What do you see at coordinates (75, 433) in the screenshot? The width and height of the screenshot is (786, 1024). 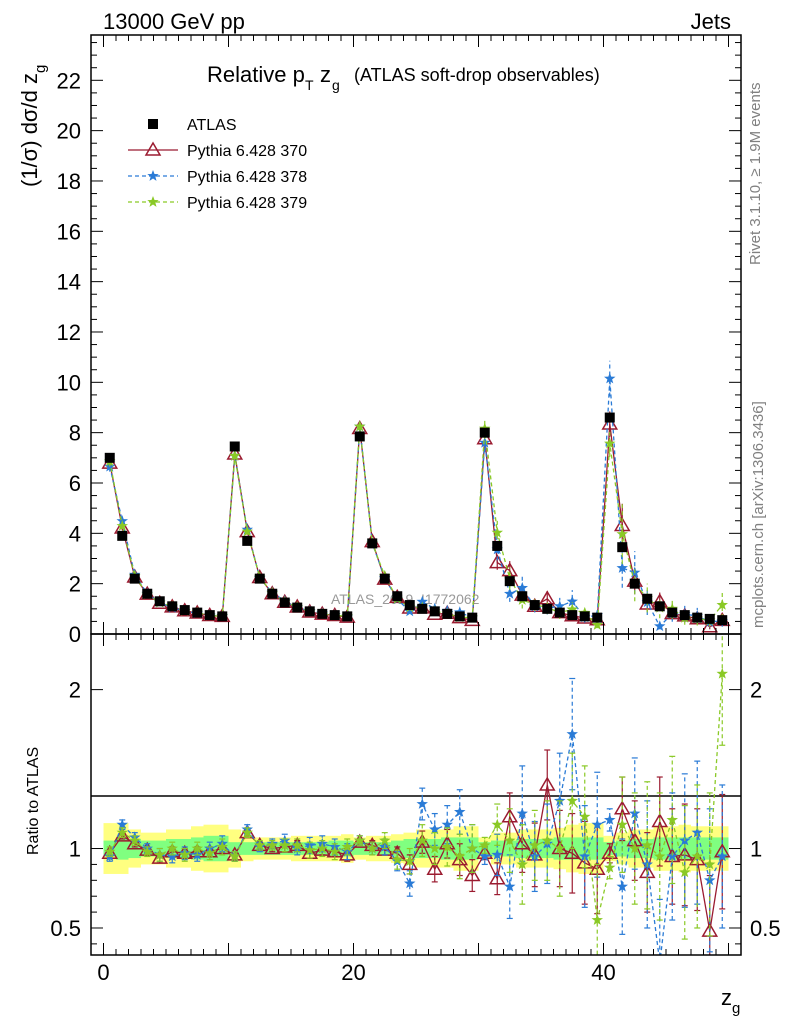 I see `y-tick-label: 8` at bounding box center [75, 433].